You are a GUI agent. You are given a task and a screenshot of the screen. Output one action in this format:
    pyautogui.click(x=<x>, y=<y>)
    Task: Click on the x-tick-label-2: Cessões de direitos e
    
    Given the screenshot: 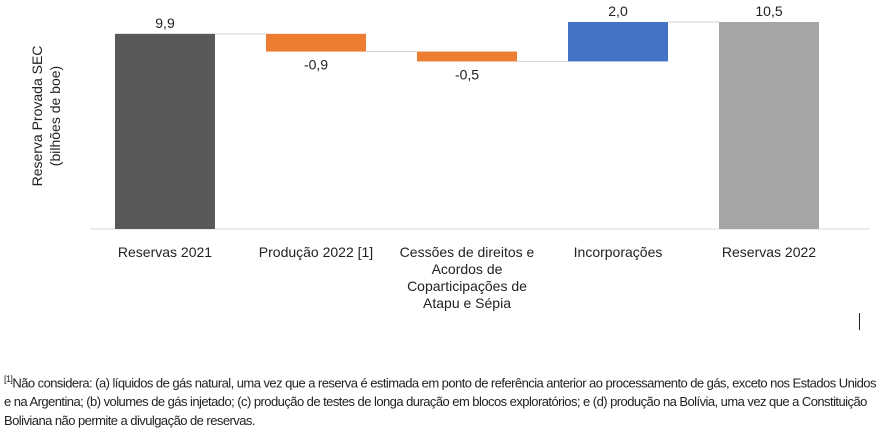 What is the action you would take?
    pyautogui.click(x=467, y=252)
    